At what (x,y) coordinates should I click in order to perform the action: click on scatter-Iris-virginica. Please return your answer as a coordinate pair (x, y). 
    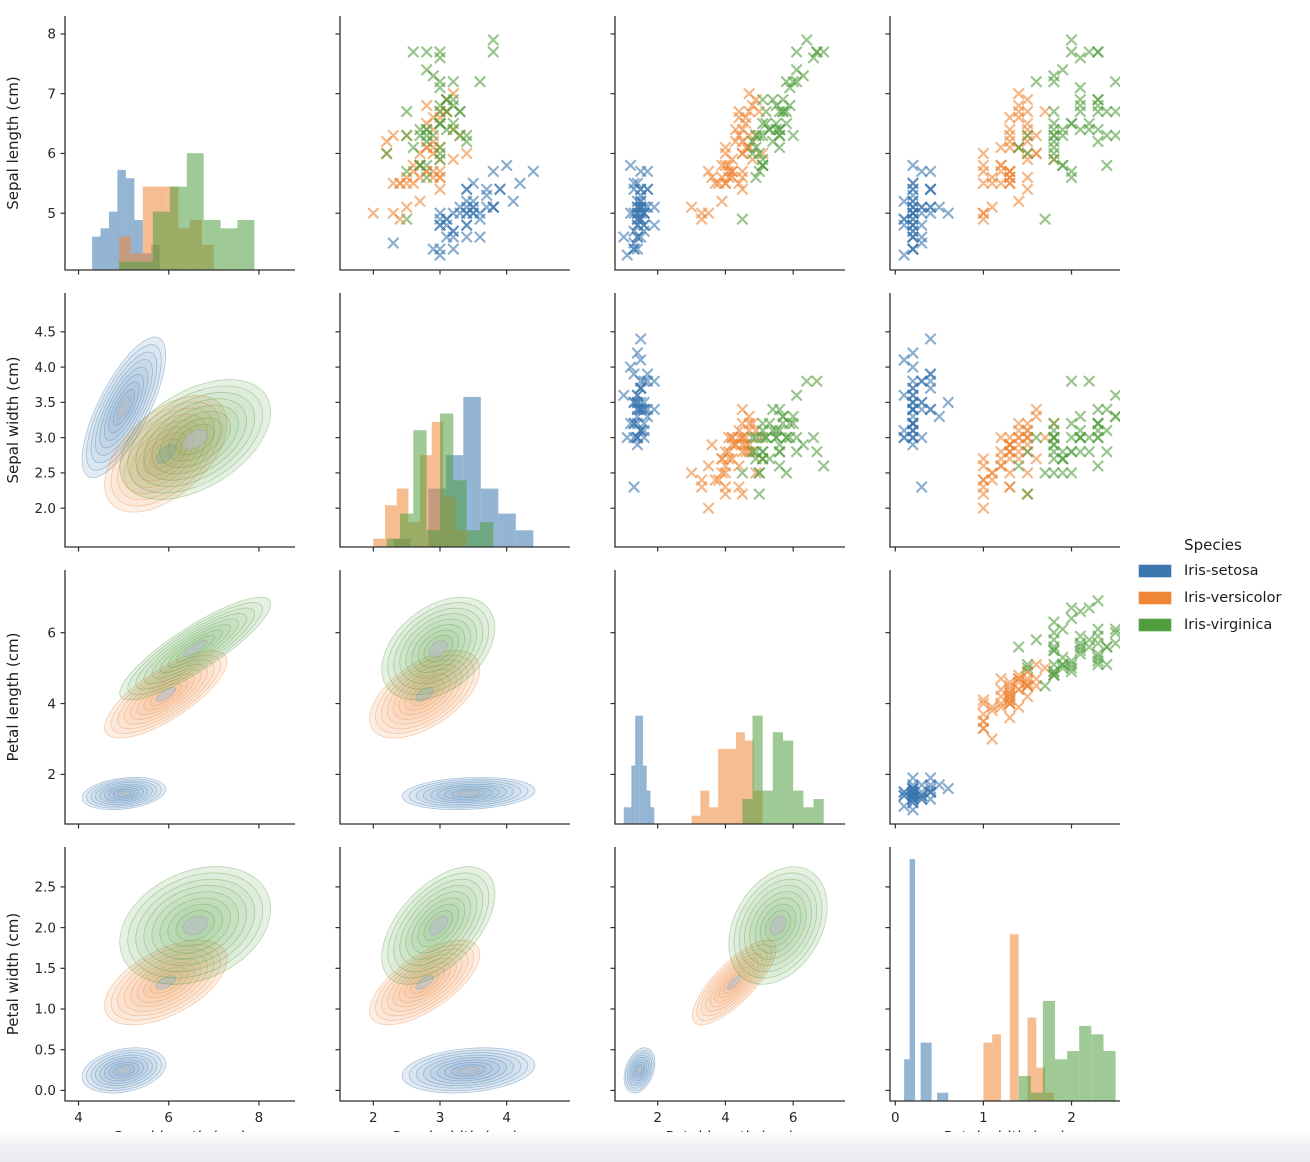
    Looking at the image, I should click on (440, 129).